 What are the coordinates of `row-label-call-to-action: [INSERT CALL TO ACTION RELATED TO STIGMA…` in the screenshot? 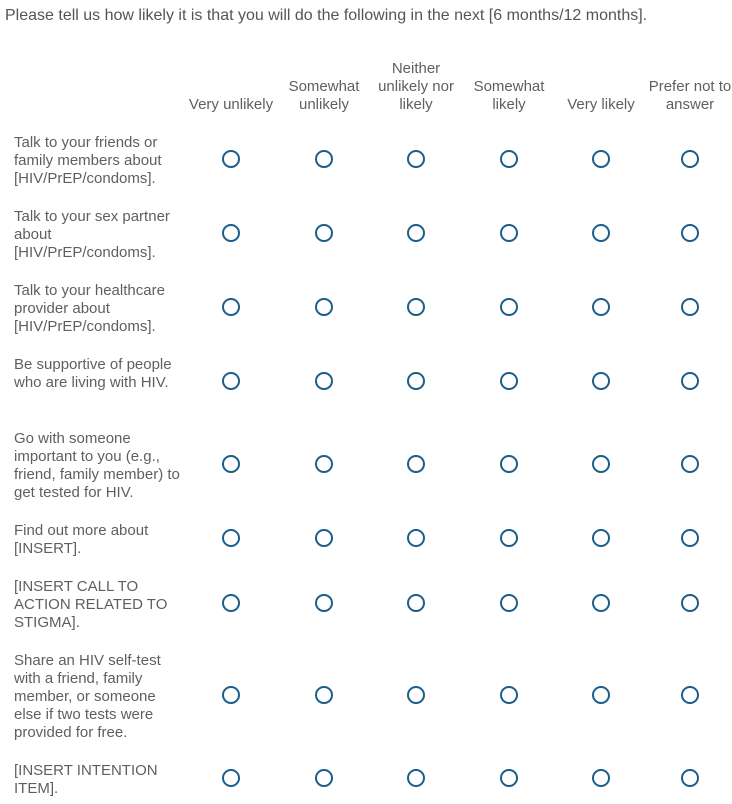 It's located at (91, 604).